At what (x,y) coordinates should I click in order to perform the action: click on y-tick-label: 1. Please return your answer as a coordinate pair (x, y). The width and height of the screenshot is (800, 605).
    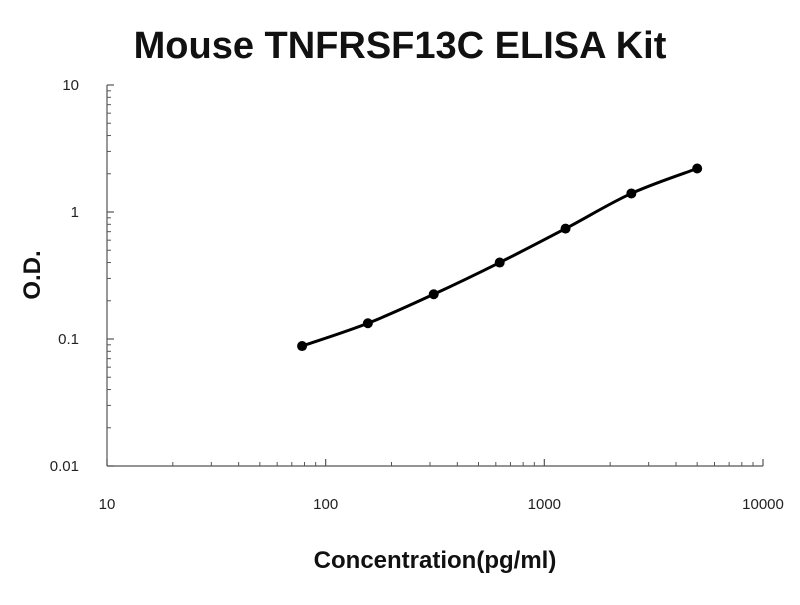
    Looking at the image, I should click on (75, 212).